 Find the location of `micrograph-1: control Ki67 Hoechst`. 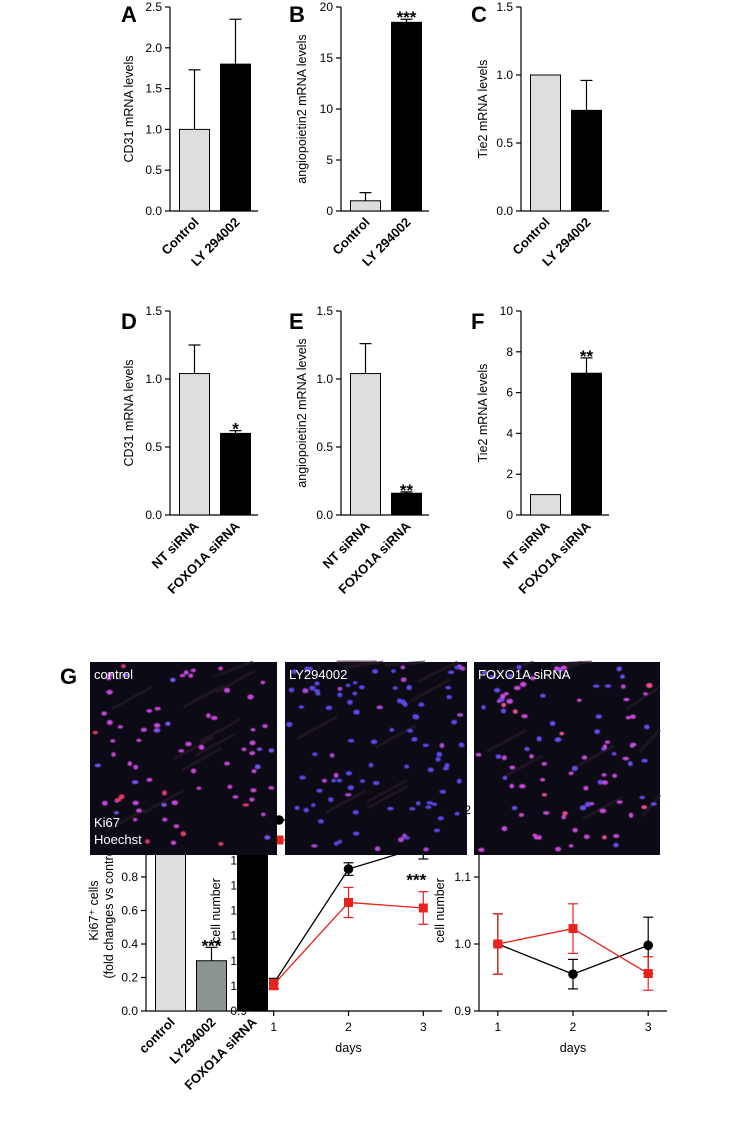

micrograph-1: control Ki67 Hoechst is located at coordinates (183, 757).